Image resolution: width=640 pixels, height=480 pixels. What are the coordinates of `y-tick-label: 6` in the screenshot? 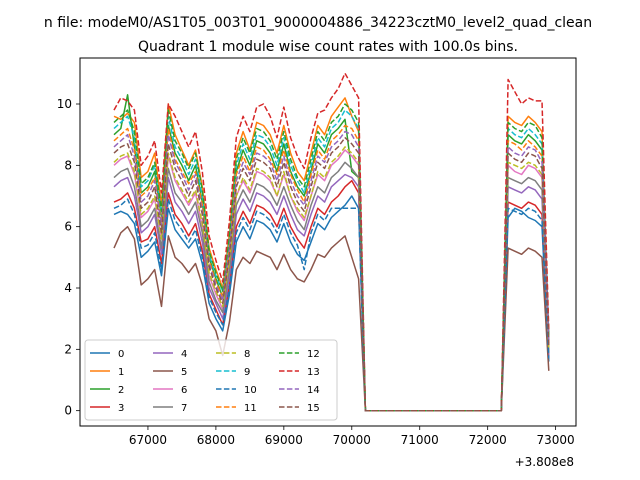 It's located at (68, 227).